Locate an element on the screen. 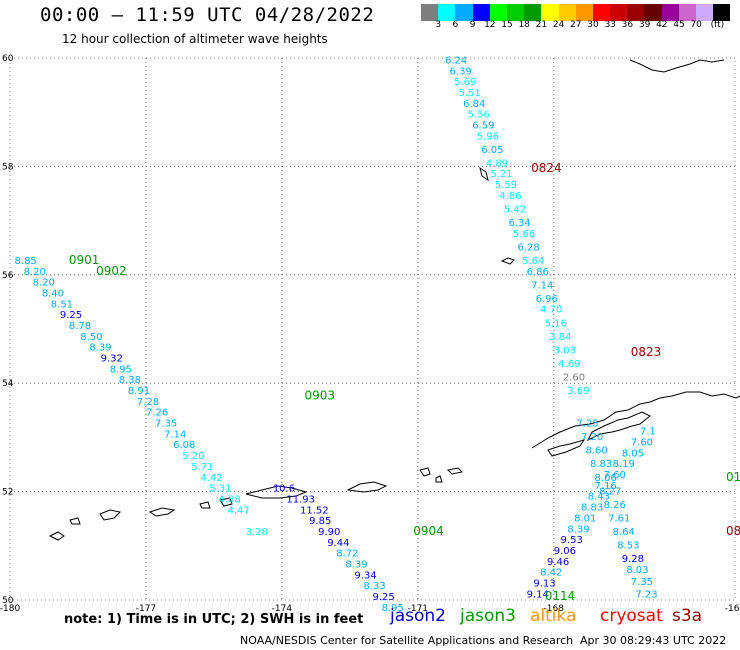  coastline-near-islands is located at coordinates (110, 515).